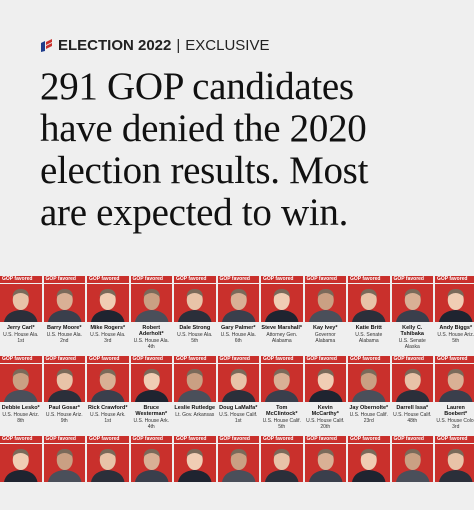 This screenshot has width=474, height=510. Describe the element at coordinates (108, 328) in the screenshot. I see `candidate-name: Mike Rogers*` at that location.